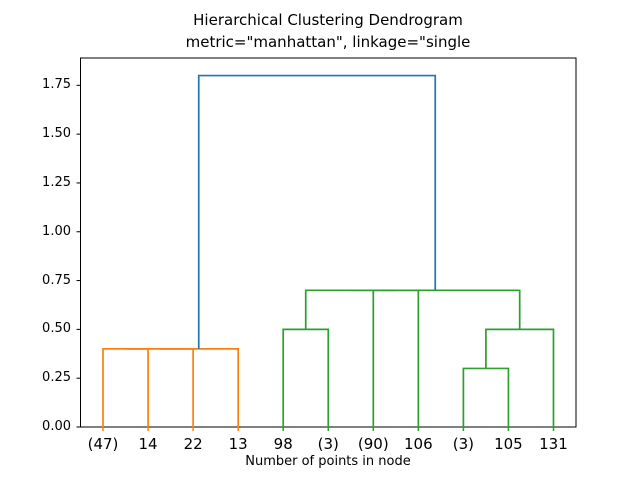 The image size is (640, 480). What do you see at coordinates (103, 444) in the screenshot?
I see `x-leaf-label: (47)` at bounding box center [103, 444].